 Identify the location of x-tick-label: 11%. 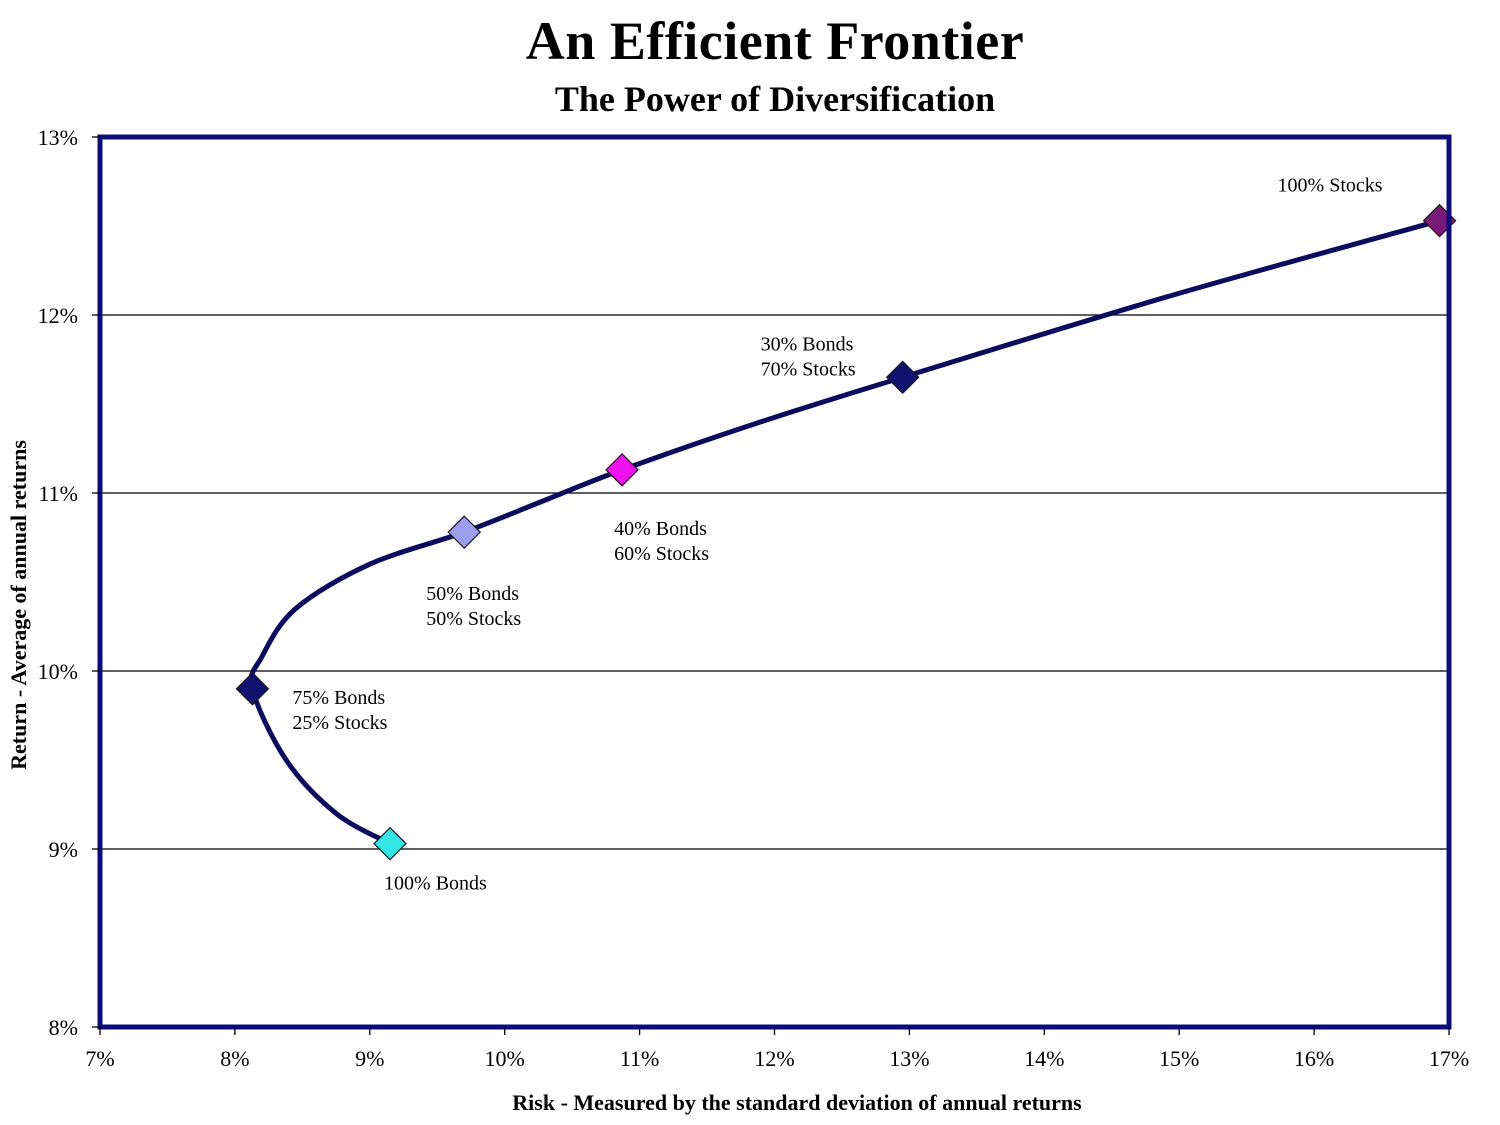
(640, 1058).